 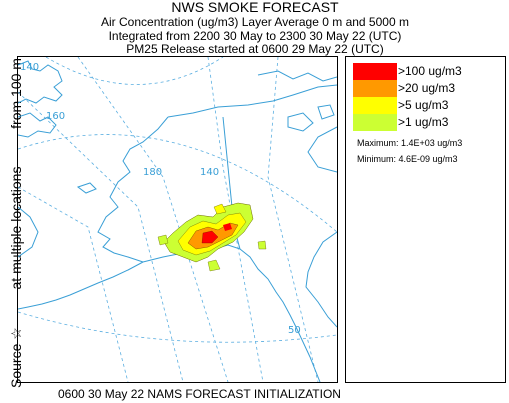 I want to click on graticule-label-140-east: 140, so click(x=209, y=172).